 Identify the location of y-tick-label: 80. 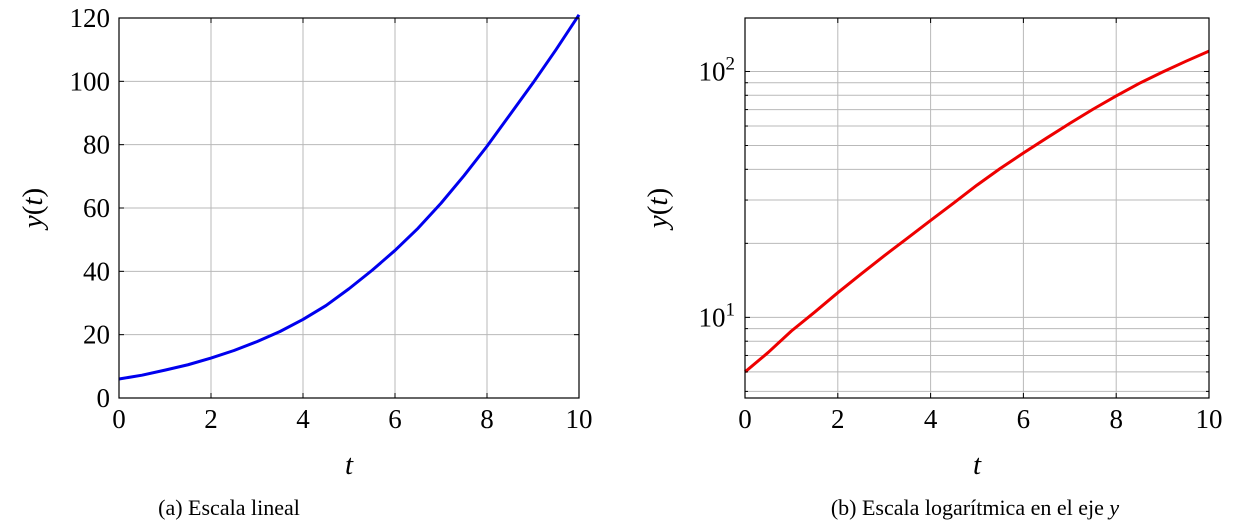
(96, 145).